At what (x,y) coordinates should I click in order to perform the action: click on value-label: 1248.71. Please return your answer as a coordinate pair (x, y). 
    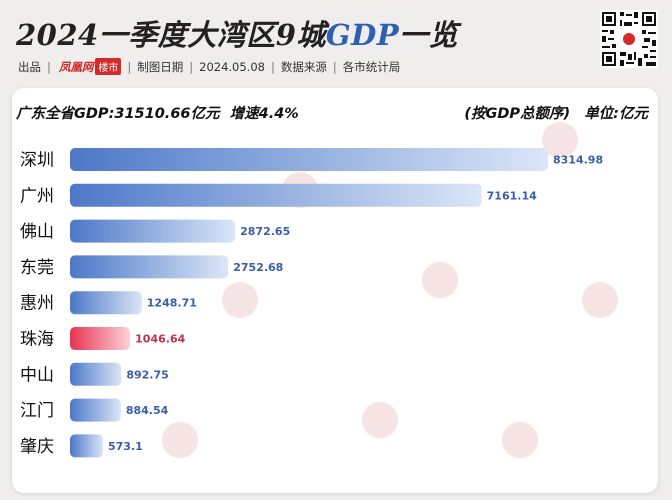
    Looking at the image, I should click on (172, 303).